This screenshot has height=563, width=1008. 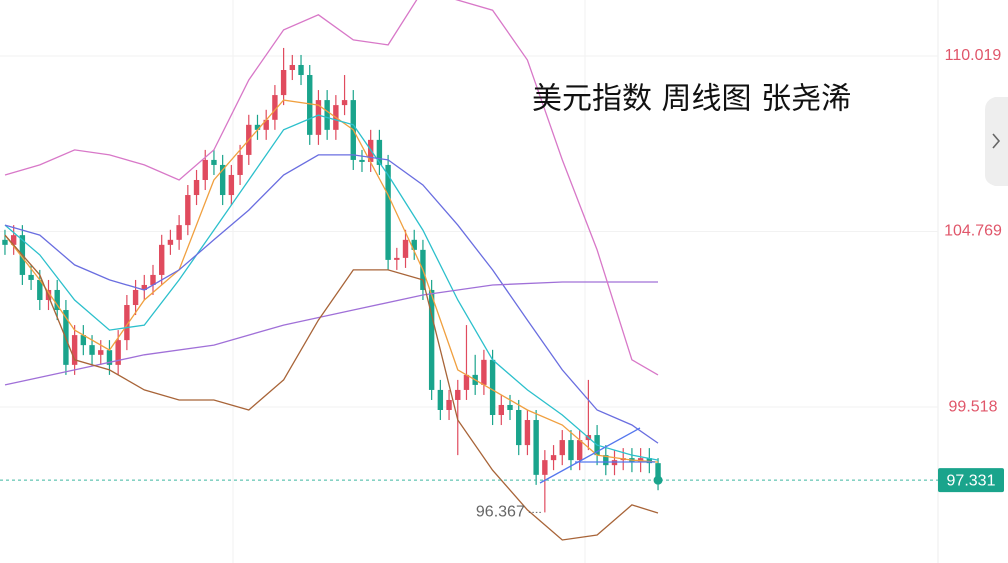 I want to click on trend-line, so click(x=590, y=455).